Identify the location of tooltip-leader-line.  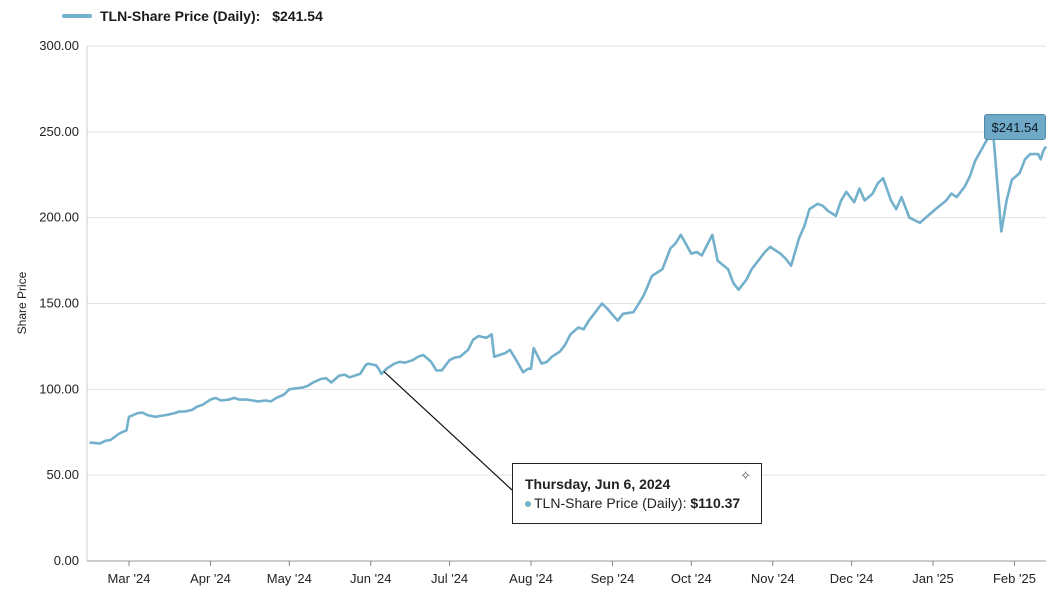
(448, 431).